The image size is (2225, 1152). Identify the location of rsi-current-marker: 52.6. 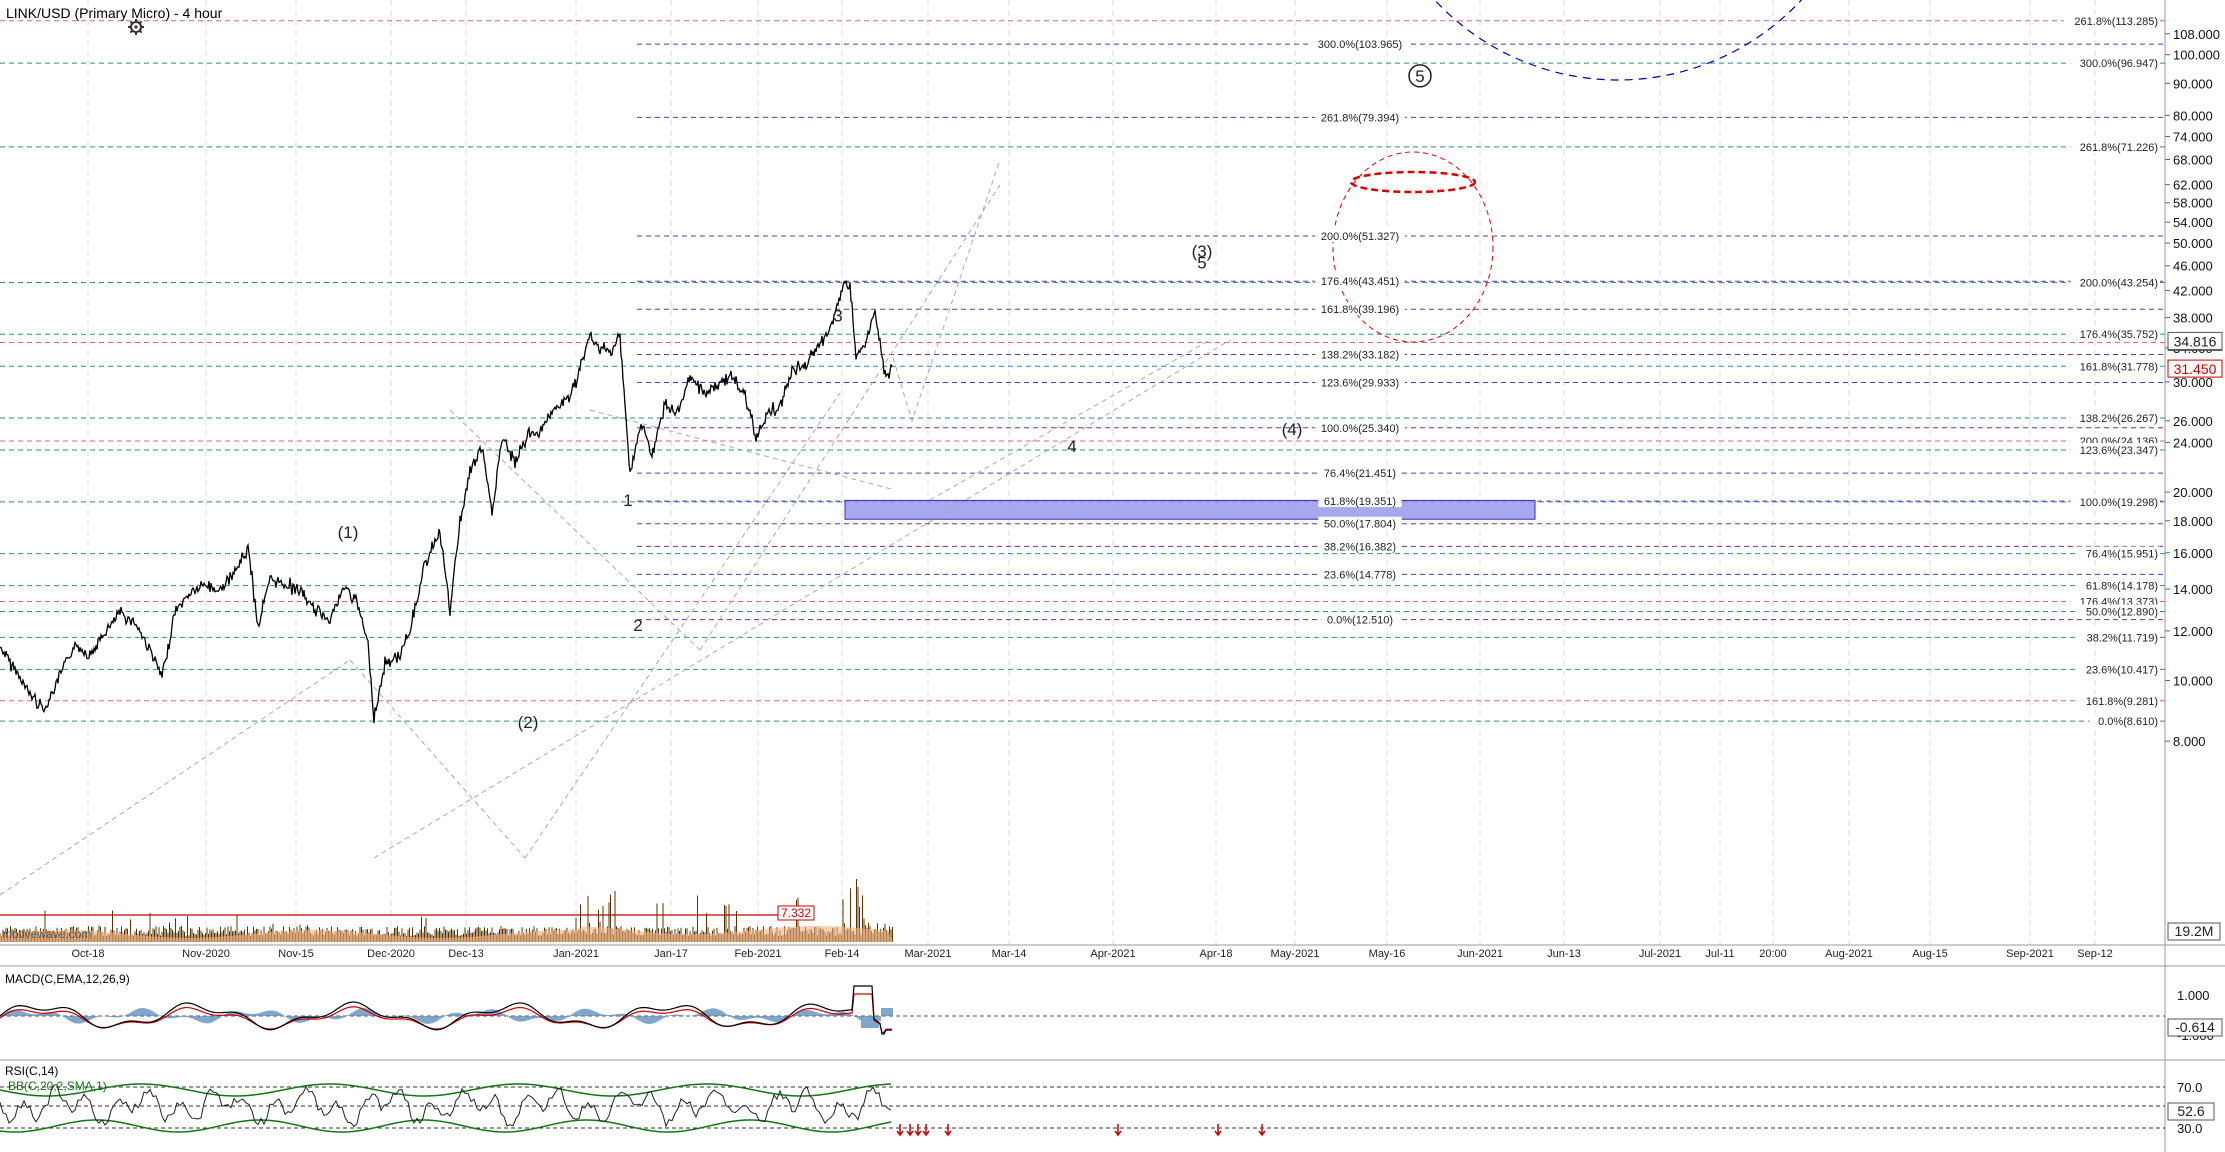
(2191, 1111).